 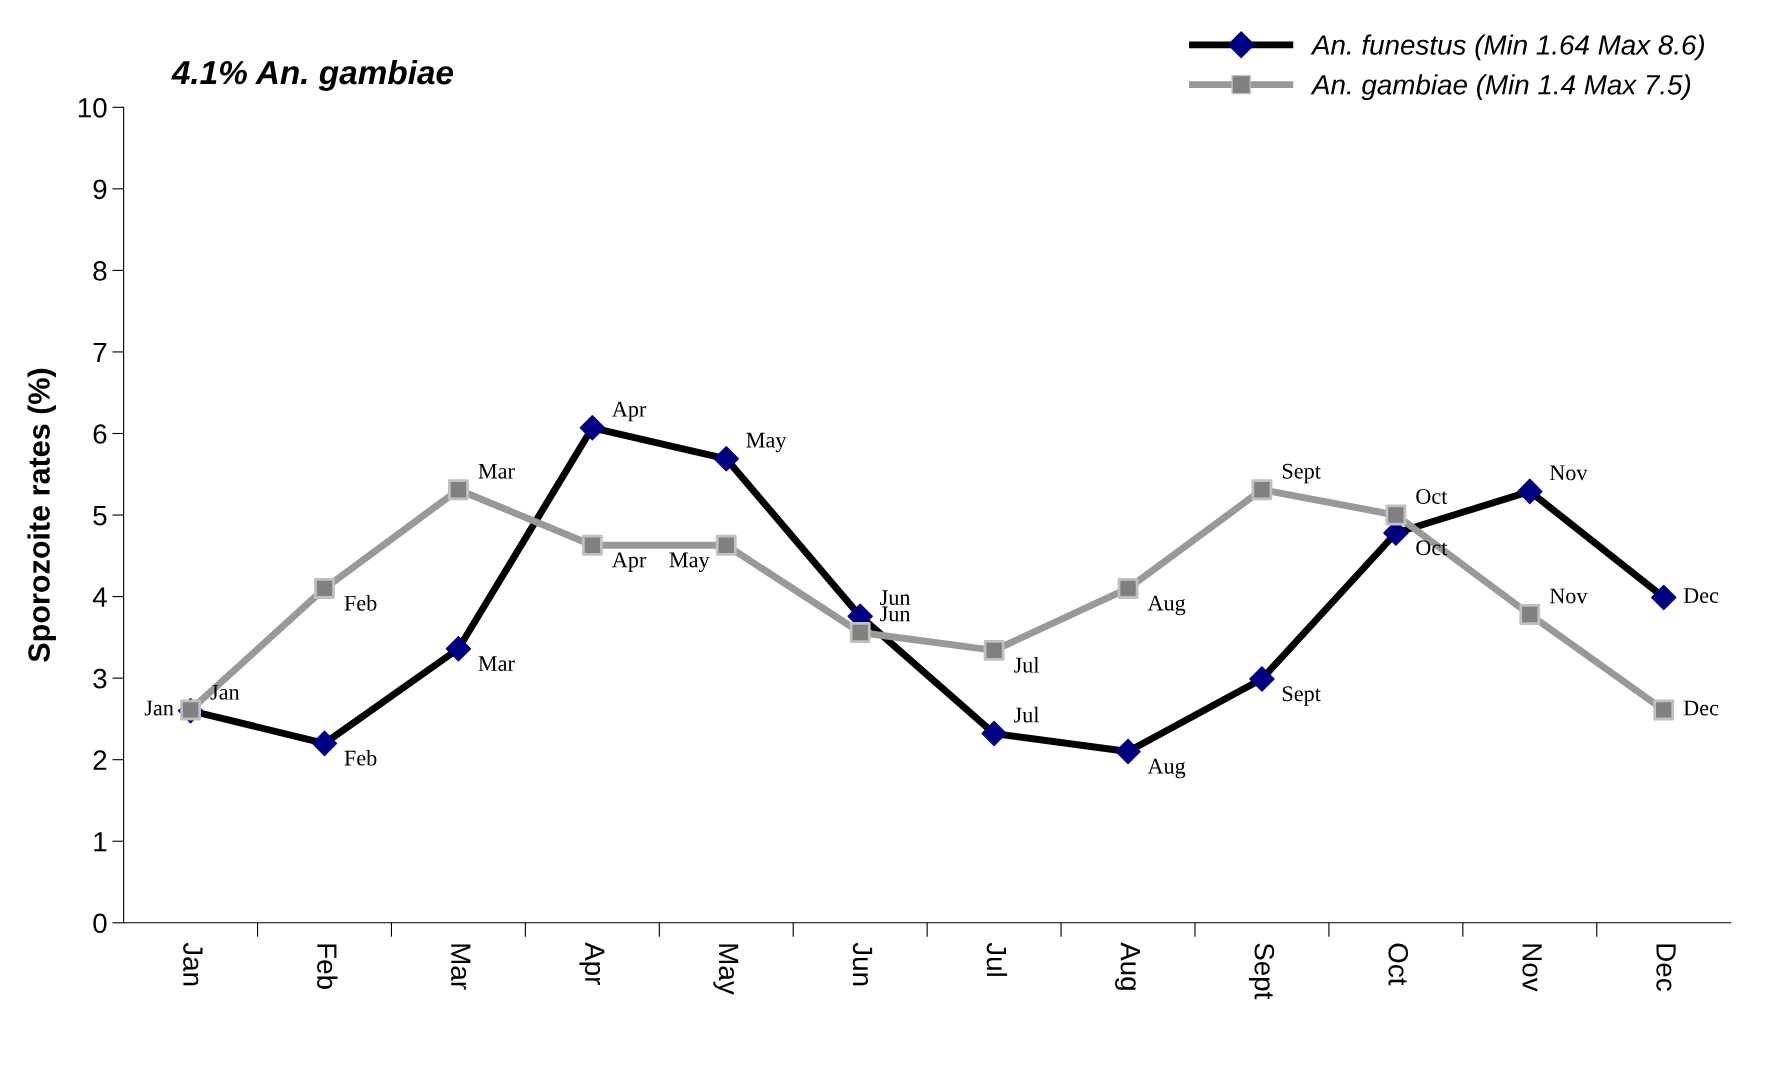 What do you see at coordinates (726, 969) in the screenshot?
I see `x-tick-label: May` at bounding box center [726, 969].